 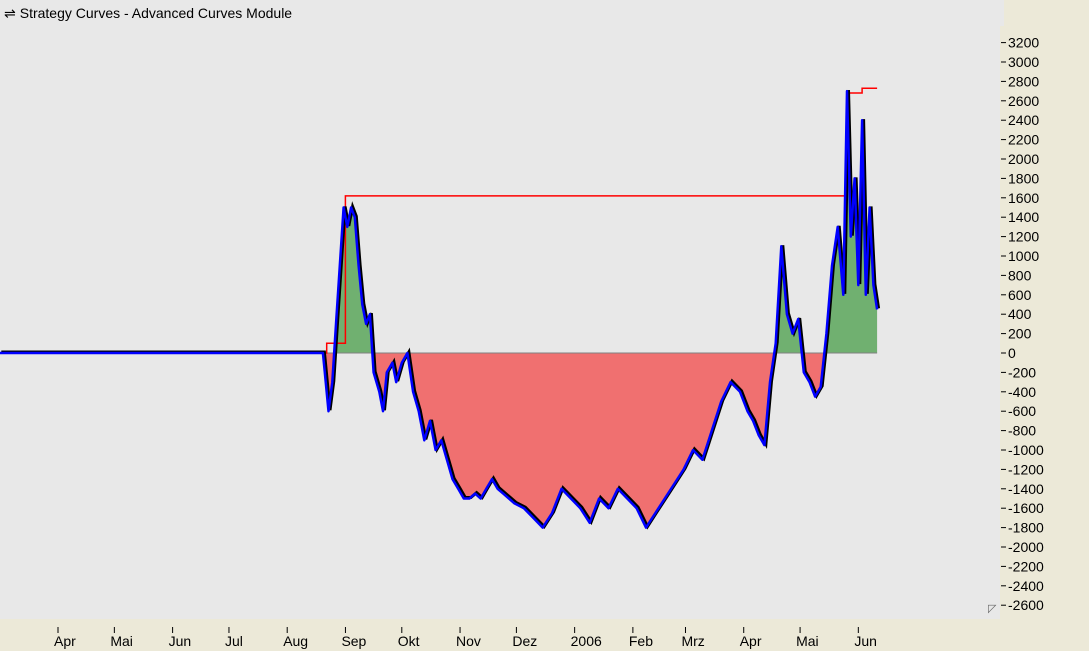 I want to click on y-tick-label: 1800, so click(x=1023, y=178).